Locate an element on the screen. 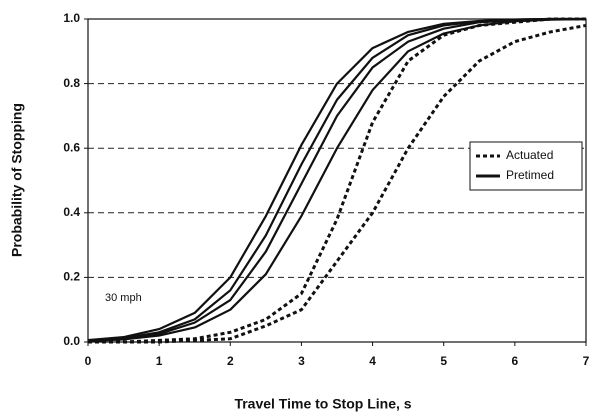  y-tick-label: 0.8 is located at coordinates (71, 83).